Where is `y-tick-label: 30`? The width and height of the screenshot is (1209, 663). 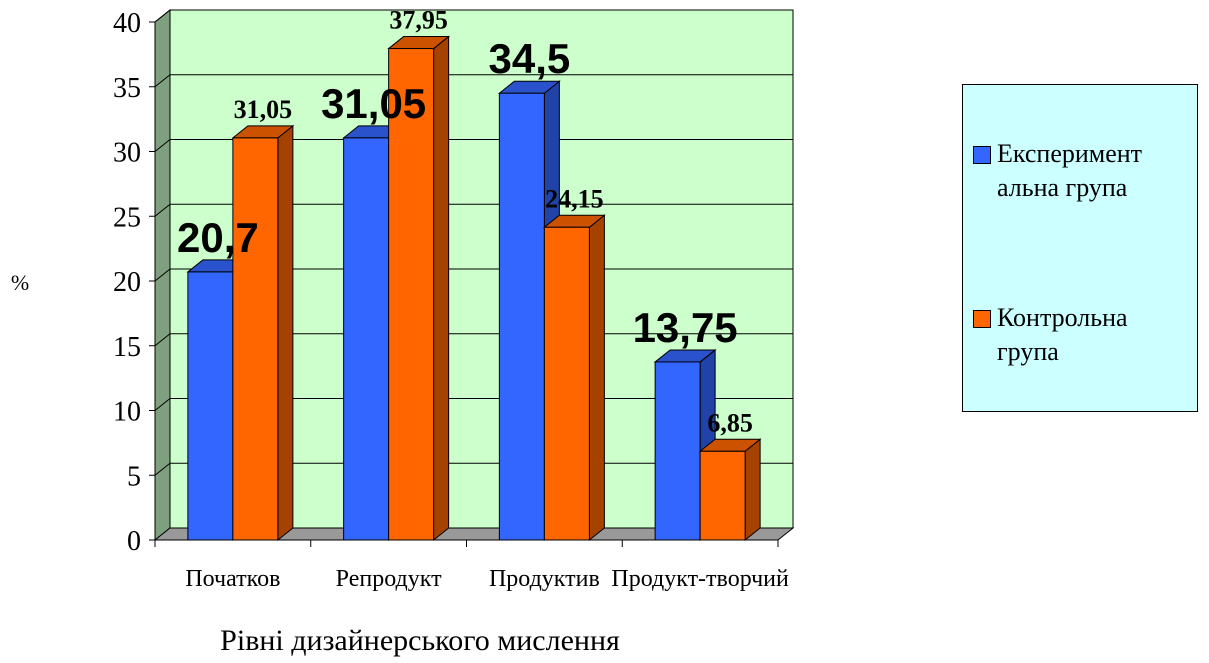 y-tick-label: 30 is located at coordinates (127, 153).